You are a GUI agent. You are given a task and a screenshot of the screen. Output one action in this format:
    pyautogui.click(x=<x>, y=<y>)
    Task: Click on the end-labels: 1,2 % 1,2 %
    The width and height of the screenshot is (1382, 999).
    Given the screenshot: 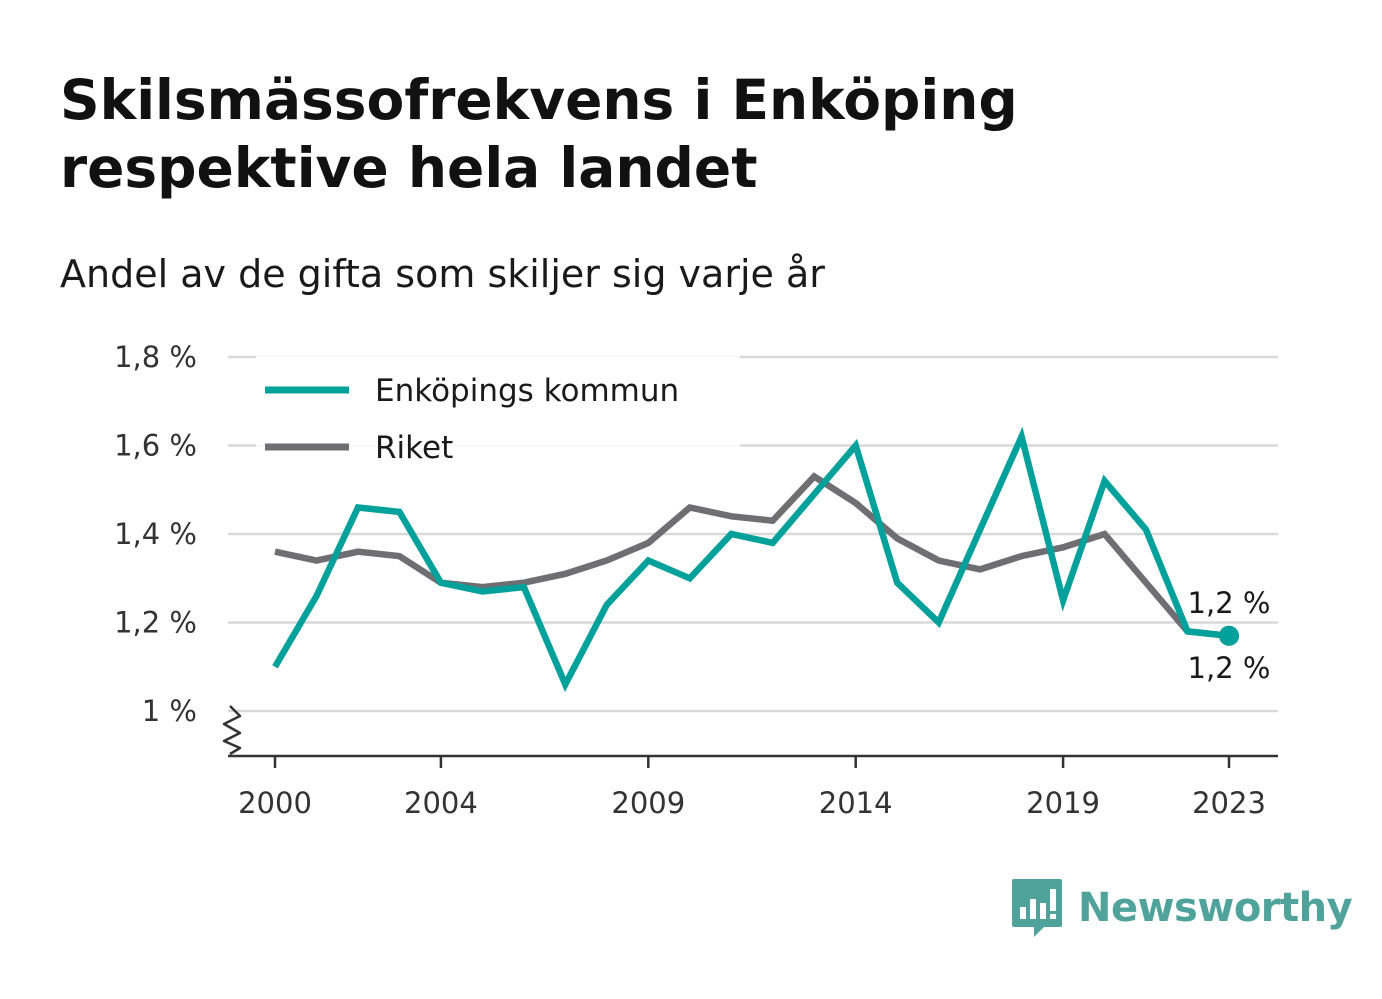 What is the action you would take?
    pyautogui.click(x=1229, y=635)
    